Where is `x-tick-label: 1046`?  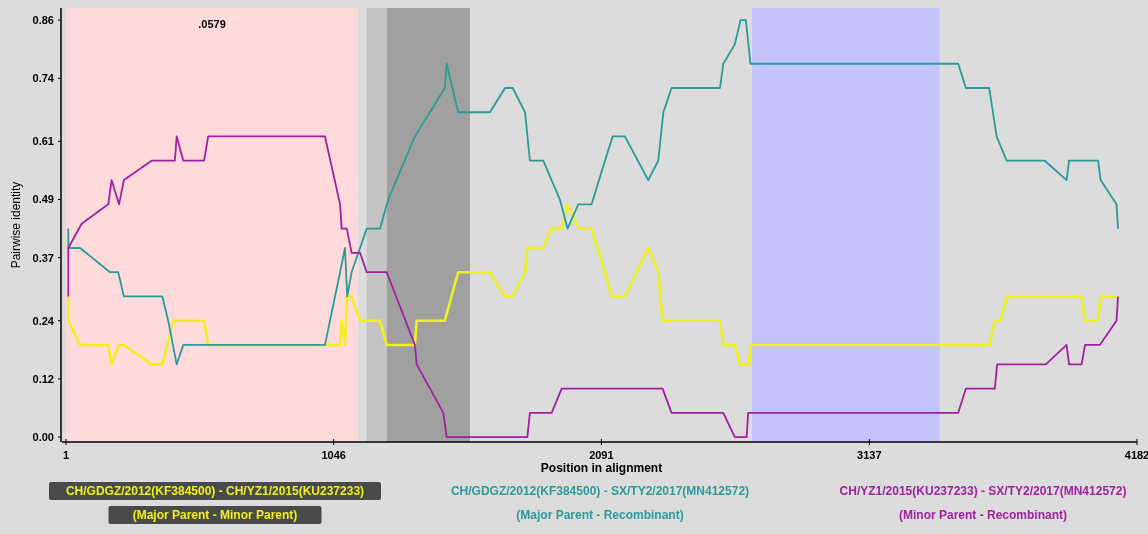
x-tick-label: 1046 is located at coordinates (333, 455).